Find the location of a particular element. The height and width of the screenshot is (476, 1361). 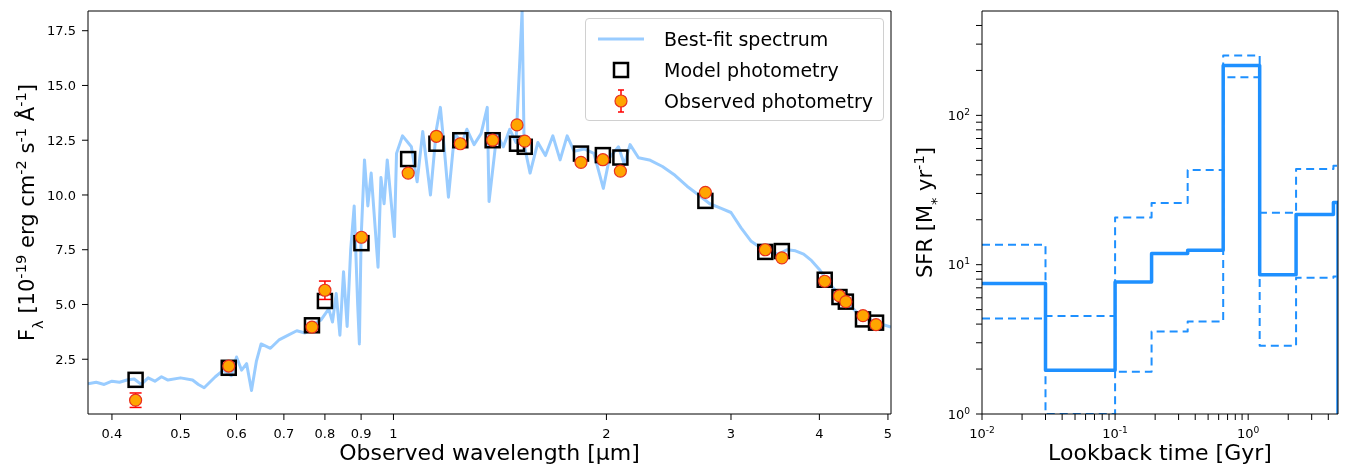

x-tick-label: 1 is located at coordinates (393, 433).